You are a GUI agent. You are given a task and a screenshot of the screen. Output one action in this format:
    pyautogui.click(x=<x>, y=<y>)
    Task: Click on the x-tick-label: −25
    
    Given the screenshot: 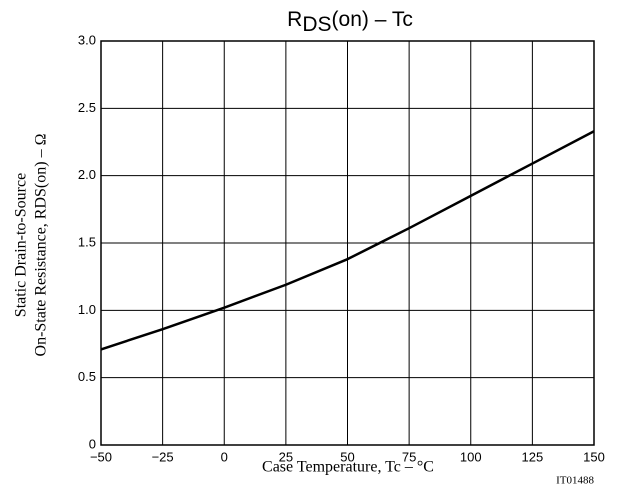 What is the action you would take?
    pyautogui.click(x=163, y=456)
    